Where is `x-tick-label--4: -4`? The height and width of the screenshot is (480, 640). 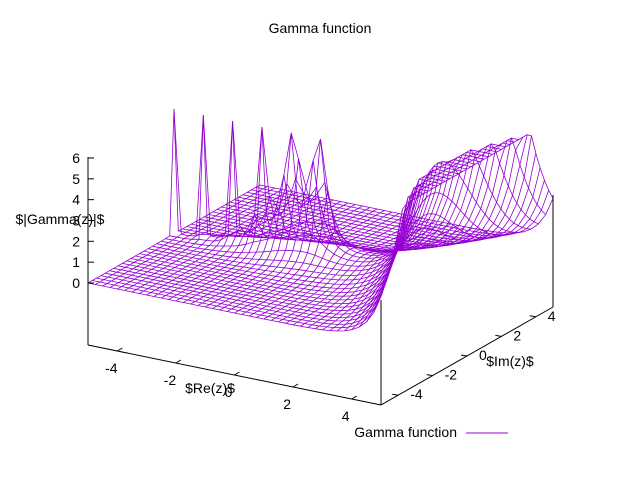 x-tick-label--4: -4 is located at coordinates (111, 368).